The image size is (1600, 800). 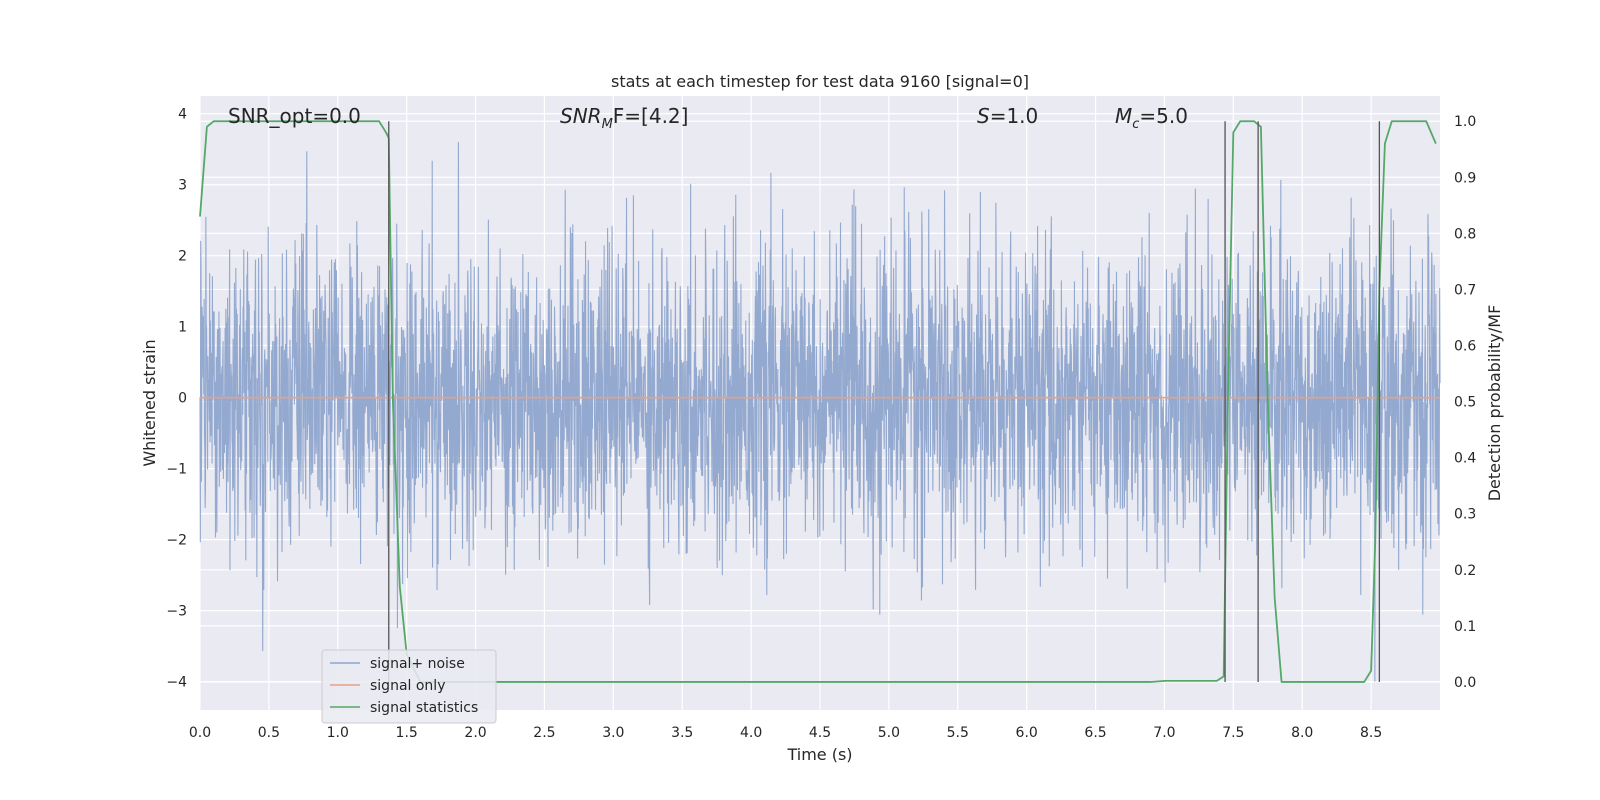 What do you see at coordinates (182, 186) in the screenshot?
I see `y-tick-label: 3` at bounding box center [182, 186].